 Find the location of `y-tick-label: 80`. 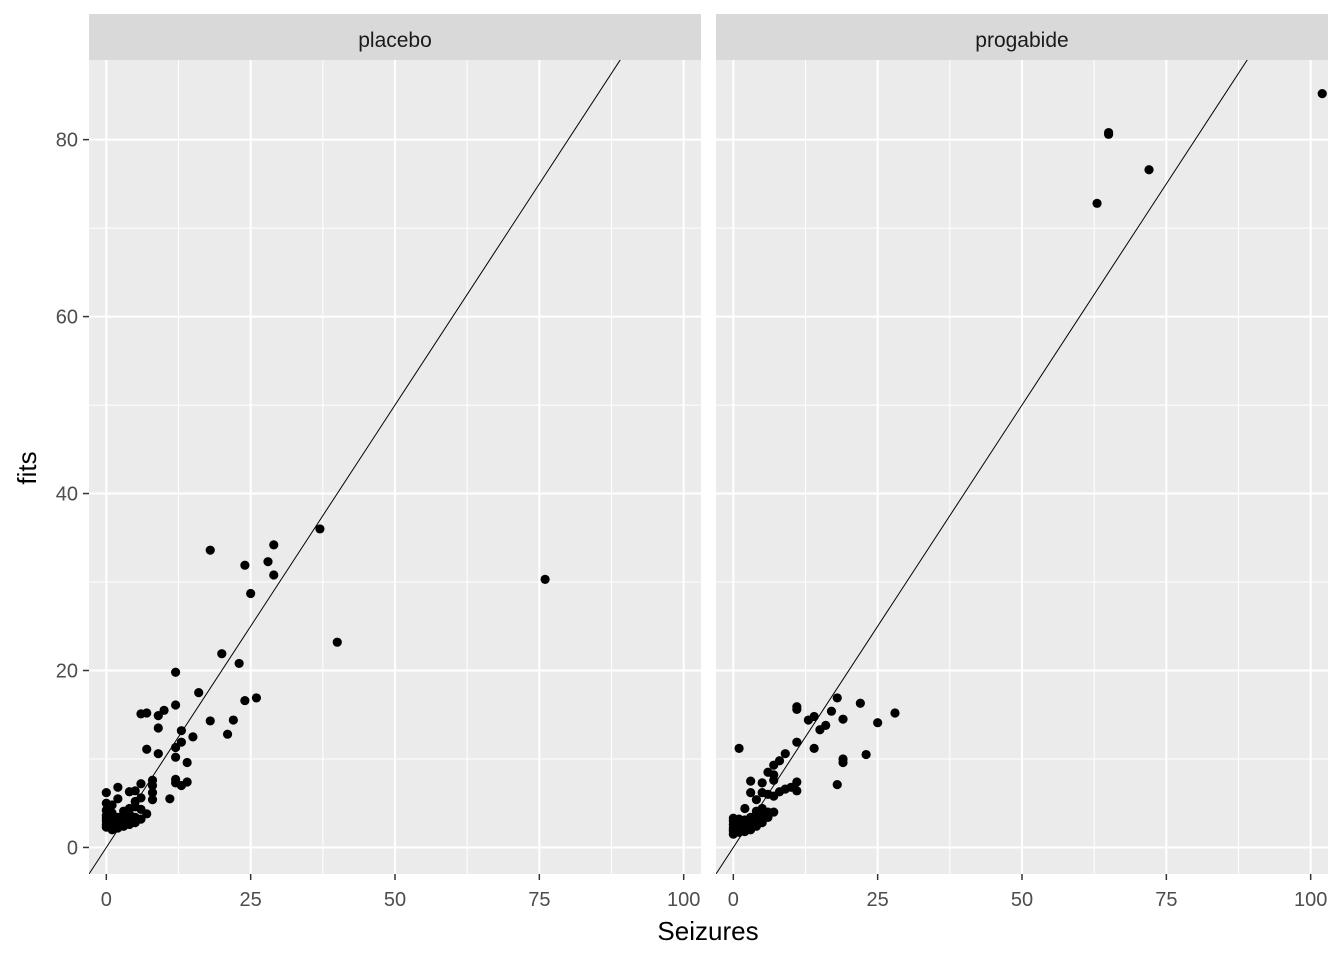

y-tick-label: 80 is located at coordinates (67, 141).